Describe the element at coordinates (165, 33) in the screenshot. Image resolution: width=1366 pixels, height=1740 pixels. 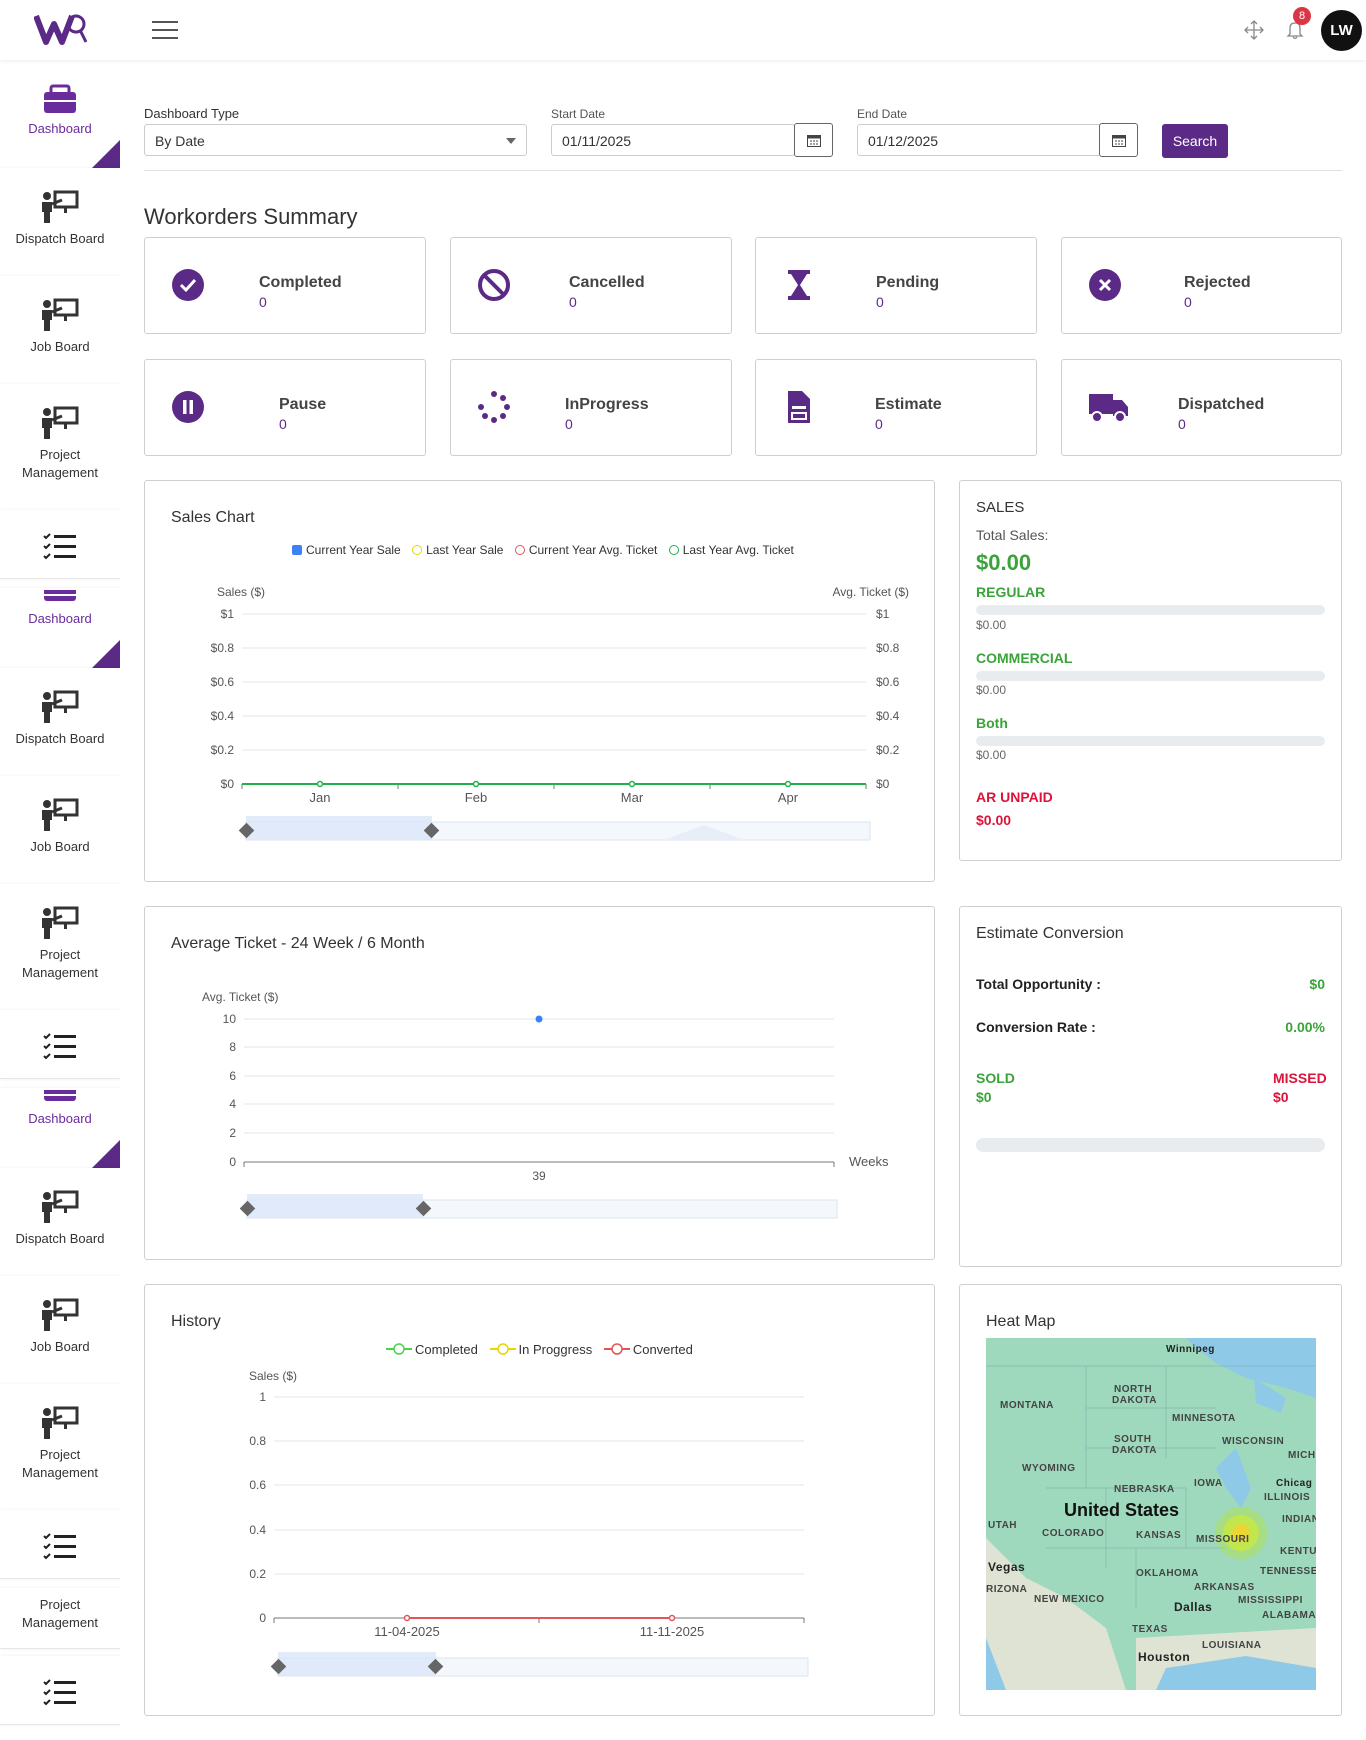
I see `menu-toggle-icon` at that location.